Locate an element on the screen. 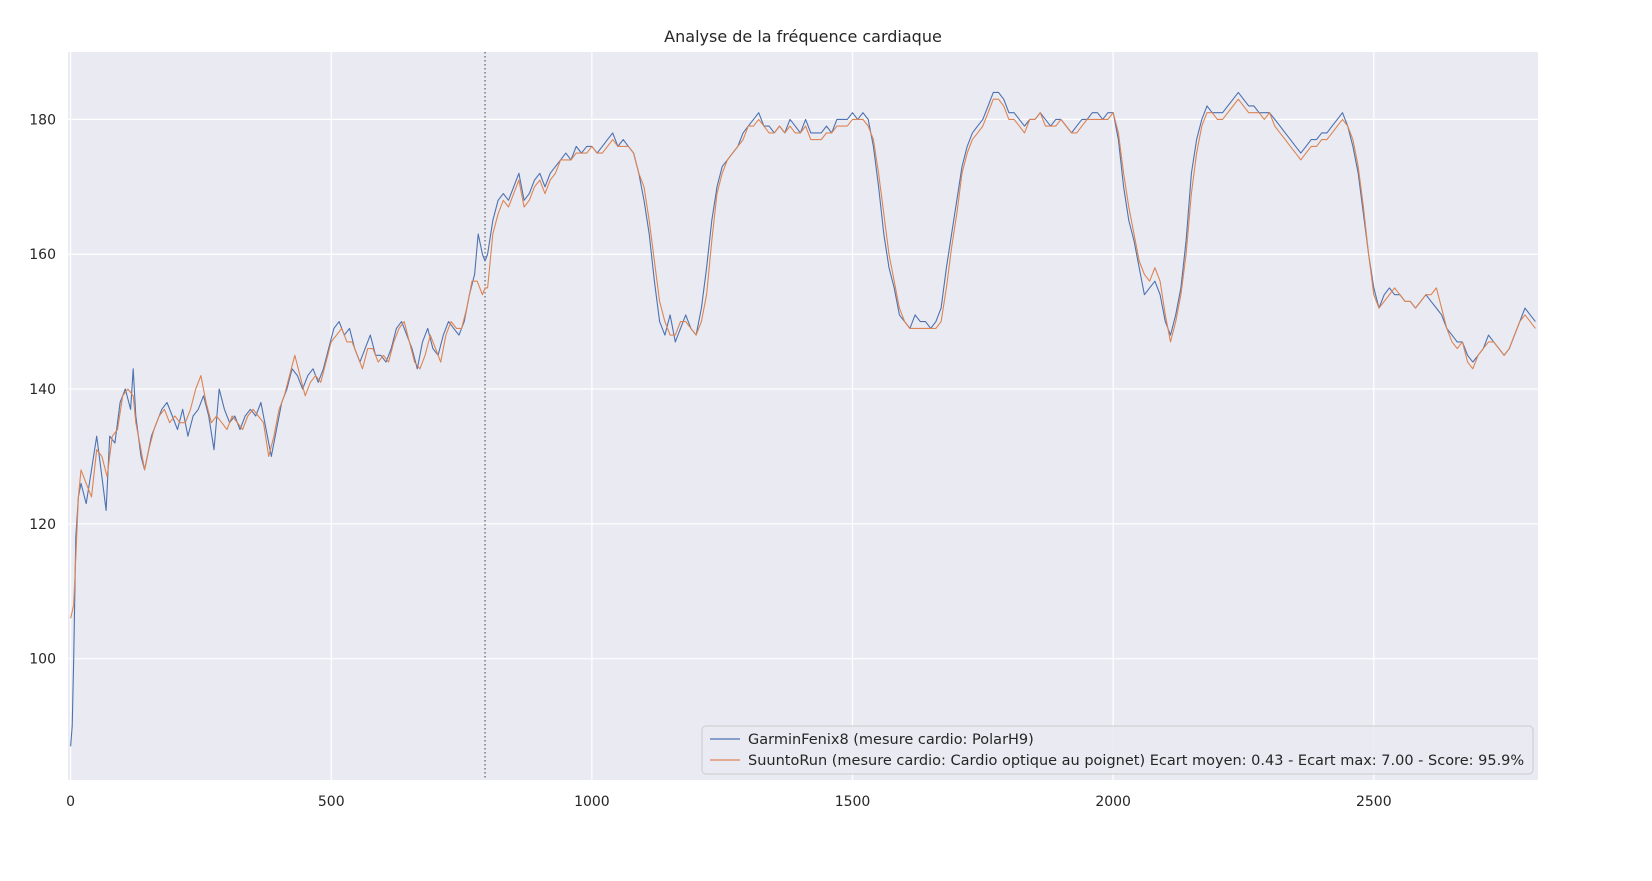 This screenshot has height=881, width=1652. x-tick-label: 500 is located at coordinates (331, 802).